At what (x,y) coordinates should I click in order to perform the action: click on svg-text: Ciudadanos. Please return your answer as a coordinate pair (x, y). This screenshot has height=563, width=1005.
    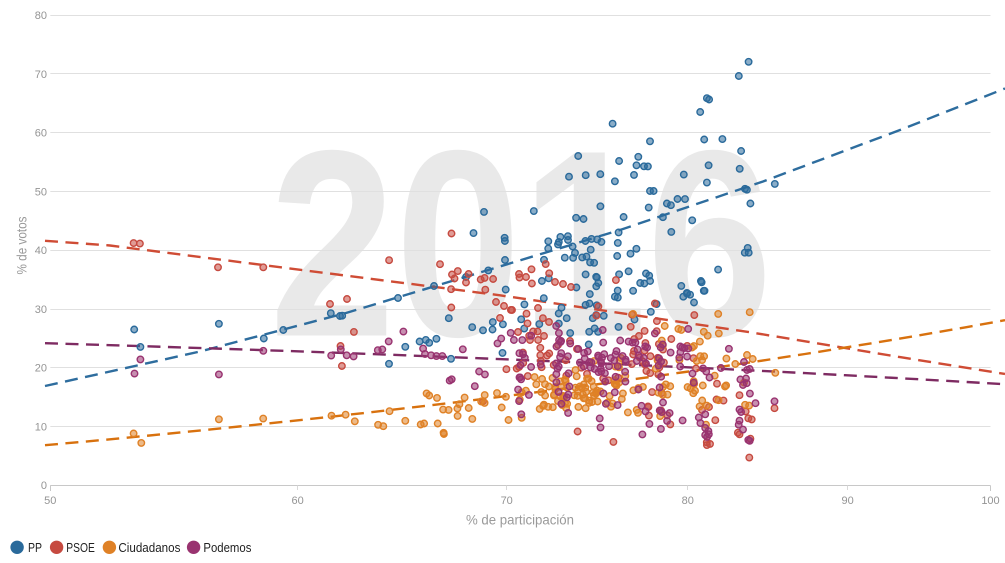
    Looking at the image, I should click on (149, 547).